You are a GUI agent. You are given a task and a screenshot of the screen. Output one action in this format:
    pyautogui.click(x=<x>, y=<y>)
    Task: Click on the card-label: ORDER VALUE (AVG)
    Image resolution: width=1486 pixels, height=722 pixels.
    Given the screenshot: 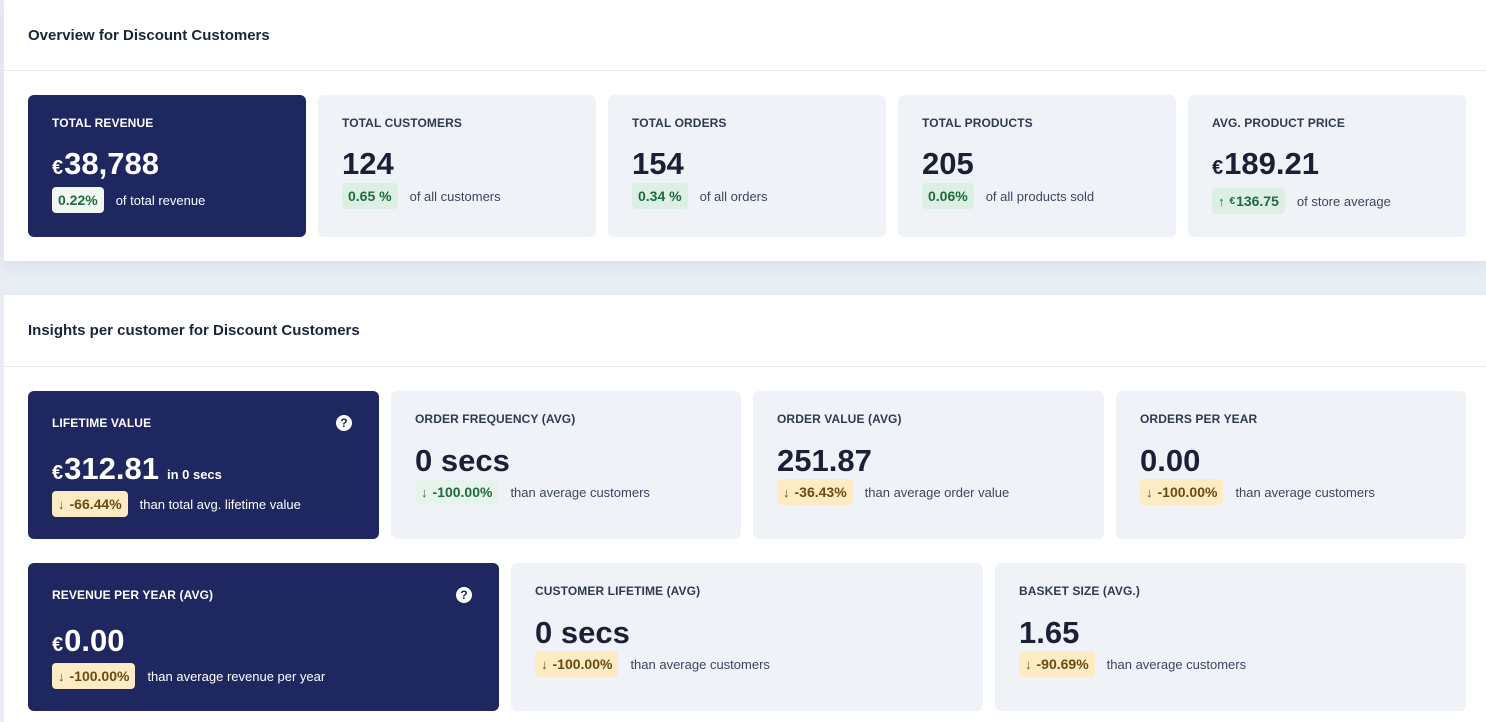 What is the action you would take?
    pyautogui.click(x=839, y=419)
    